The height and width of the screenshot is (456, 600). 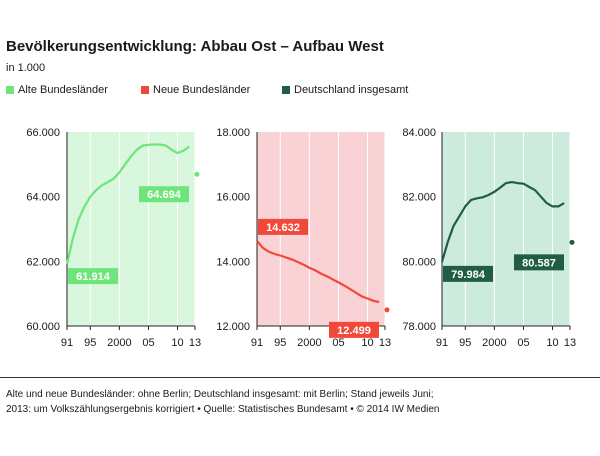 I want to click on x-tick-label-gesamt-3: 05, so click(x=523, y=343).